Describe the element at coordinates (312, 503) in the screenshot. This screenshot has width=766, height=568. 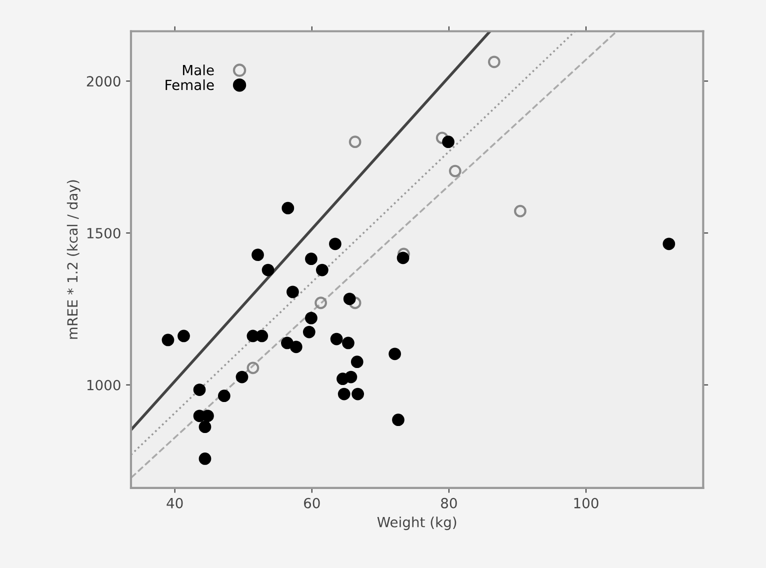
I see `x-tick-label: 60` at that location.